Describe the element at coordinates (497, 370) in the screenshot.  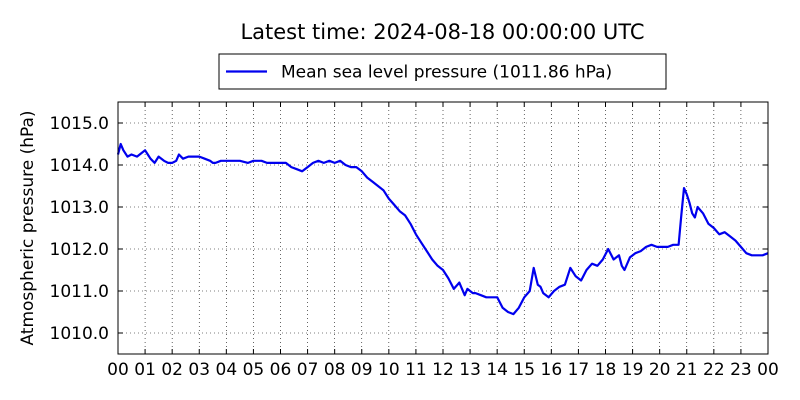
I see `x-tick-label: 14` at that location.